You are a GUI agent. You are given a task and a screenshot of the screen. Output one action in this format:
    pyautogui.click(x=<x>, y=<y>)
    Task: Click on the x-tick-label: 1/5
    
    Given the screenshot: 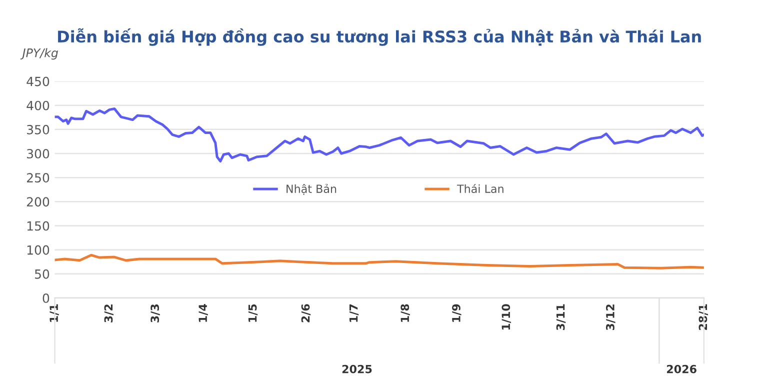 What is the action you would take?
    pyautogui.click(x=253, y=313)
    